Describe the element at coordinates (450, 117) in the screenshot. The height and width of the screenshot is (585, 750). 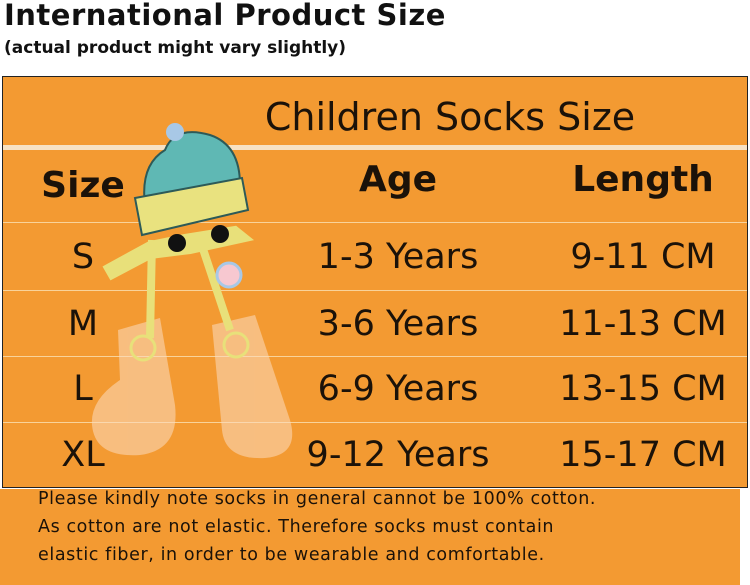
I see `table-title: Children Socks Size` at that location.